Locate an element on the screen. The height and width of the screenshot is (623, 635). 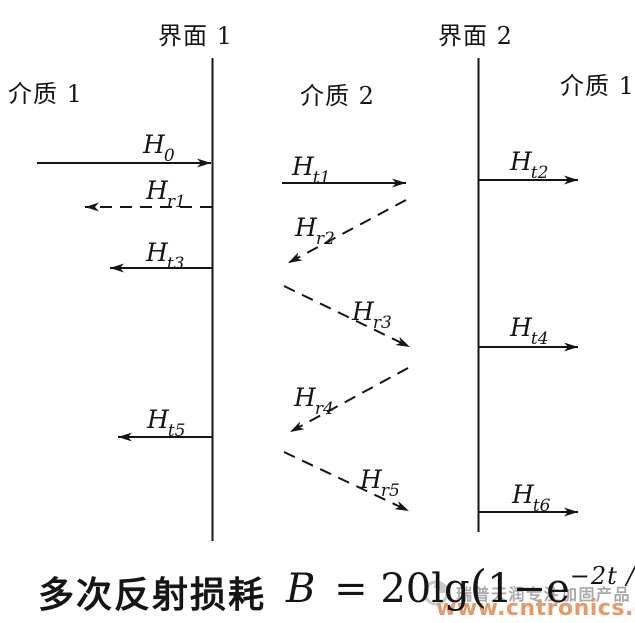
medium-right-label: 介质 1 is located at coordinates (597, 86).